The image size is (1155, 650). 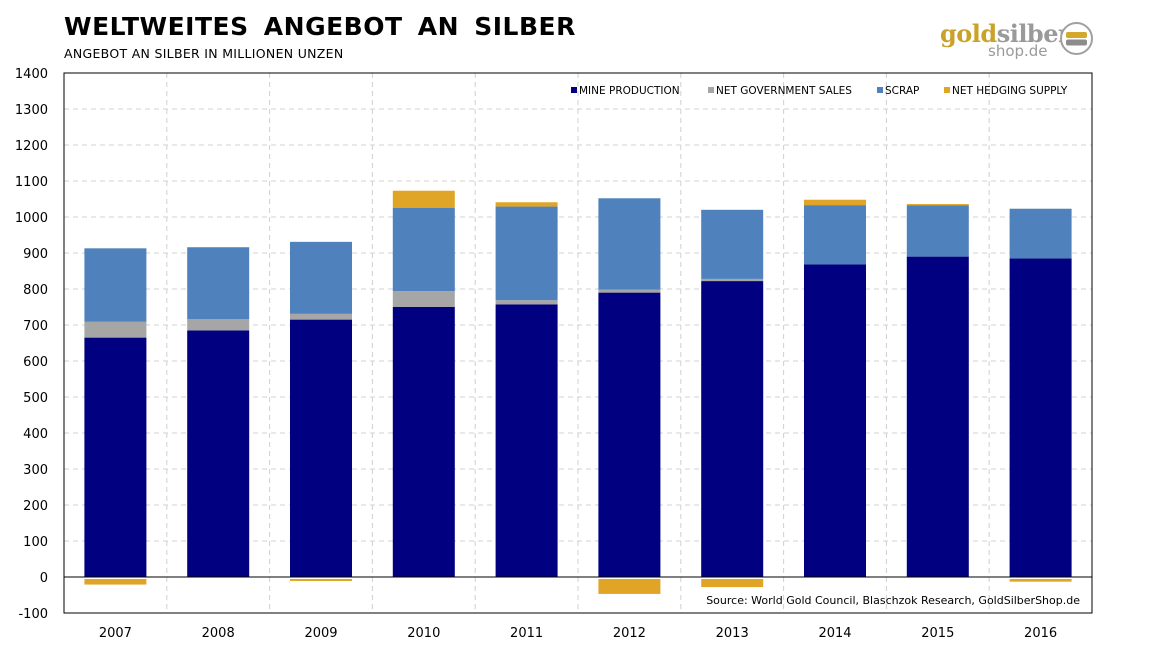 What do you see at coordinates (33, 614) in the screenshot?
I see `y-tick-label: -100` at bounding box center [33, 614].